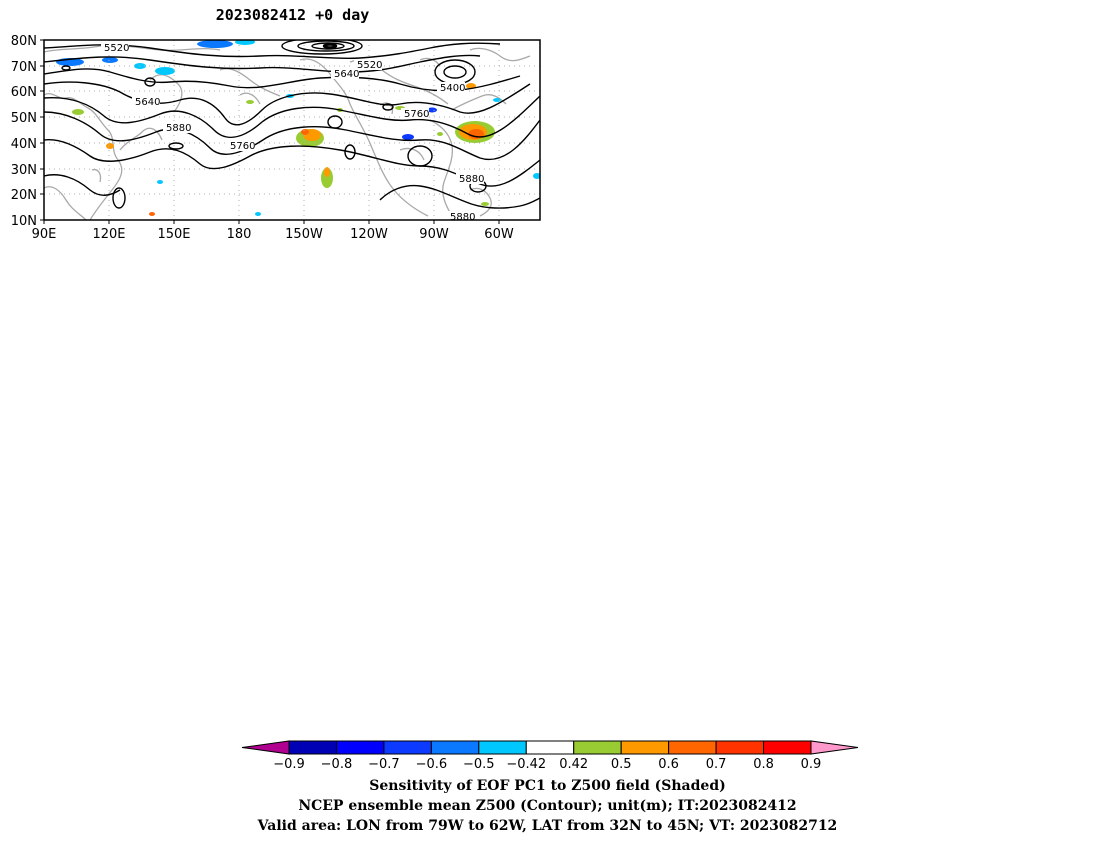  Describe the element at coordinates (265, 747) in the screenshot. I see `colorbar-low-extension` at that location.